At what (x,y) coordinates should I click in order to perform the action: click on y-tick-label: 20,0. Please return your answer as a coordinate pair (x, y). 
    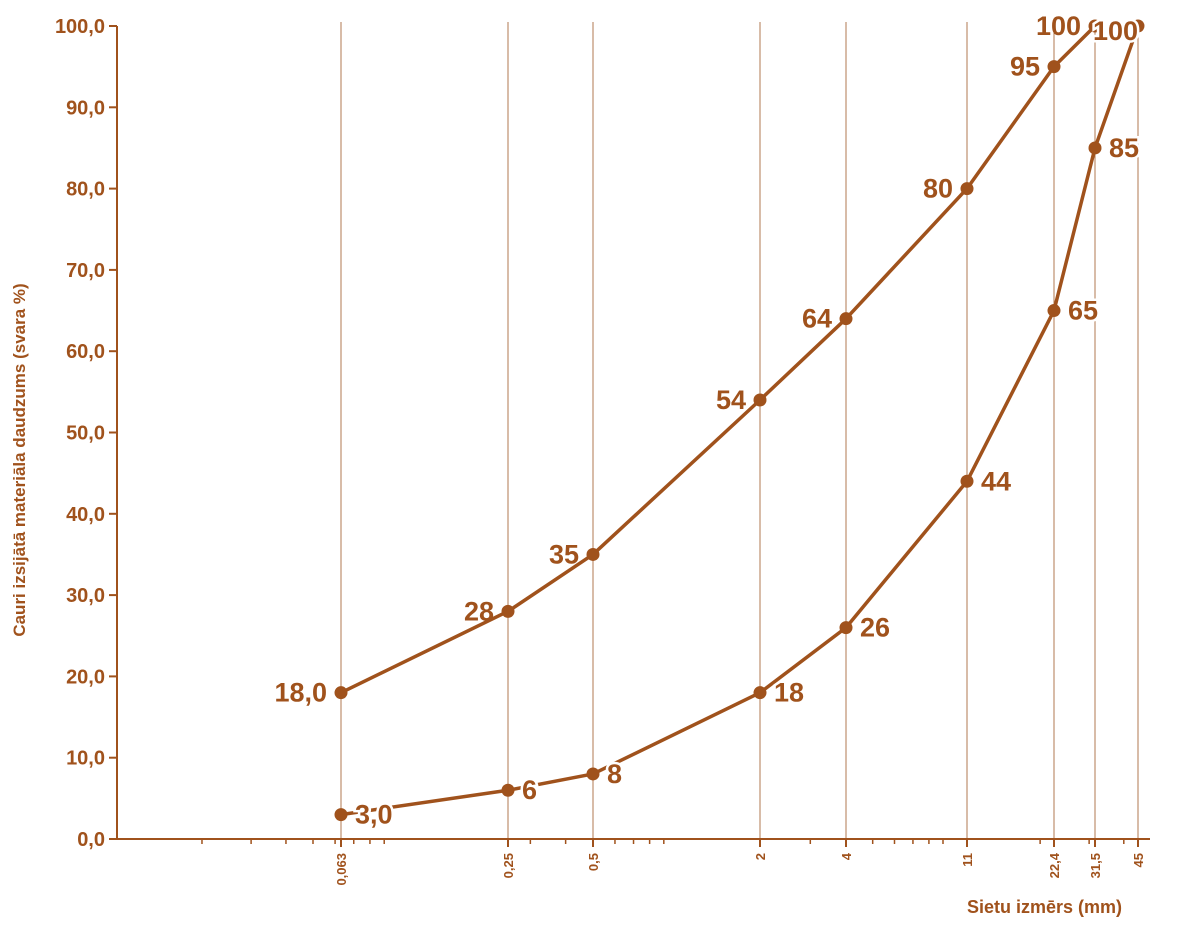
    Looking at the image, I should click on (85, 677).